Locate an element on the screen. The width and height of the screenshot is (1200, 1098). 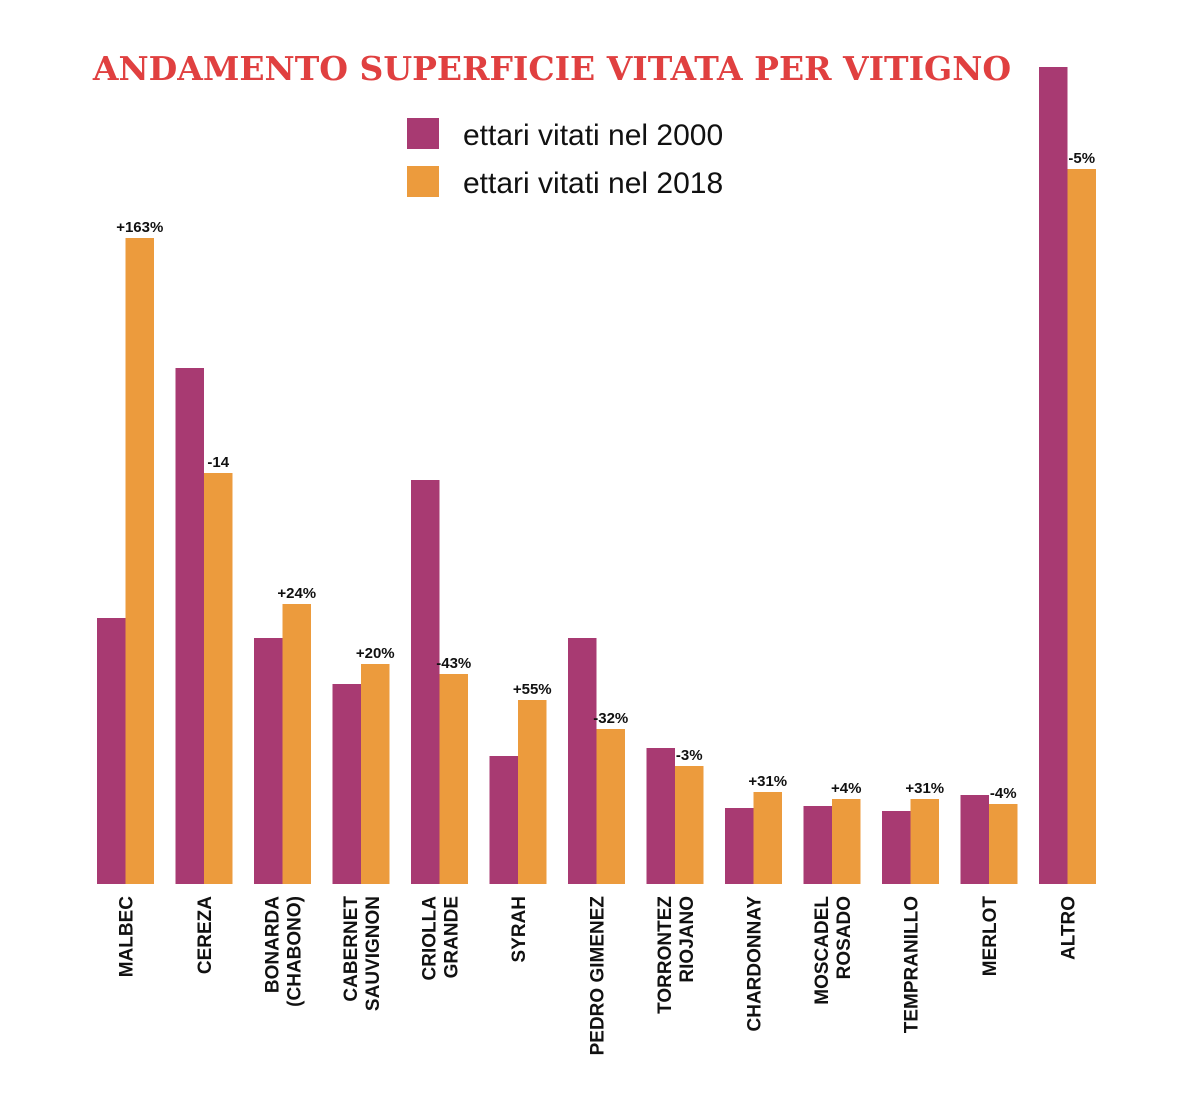
legend-label-2000: ettari vitati nel 2000 is located at coordinates (593, 135).